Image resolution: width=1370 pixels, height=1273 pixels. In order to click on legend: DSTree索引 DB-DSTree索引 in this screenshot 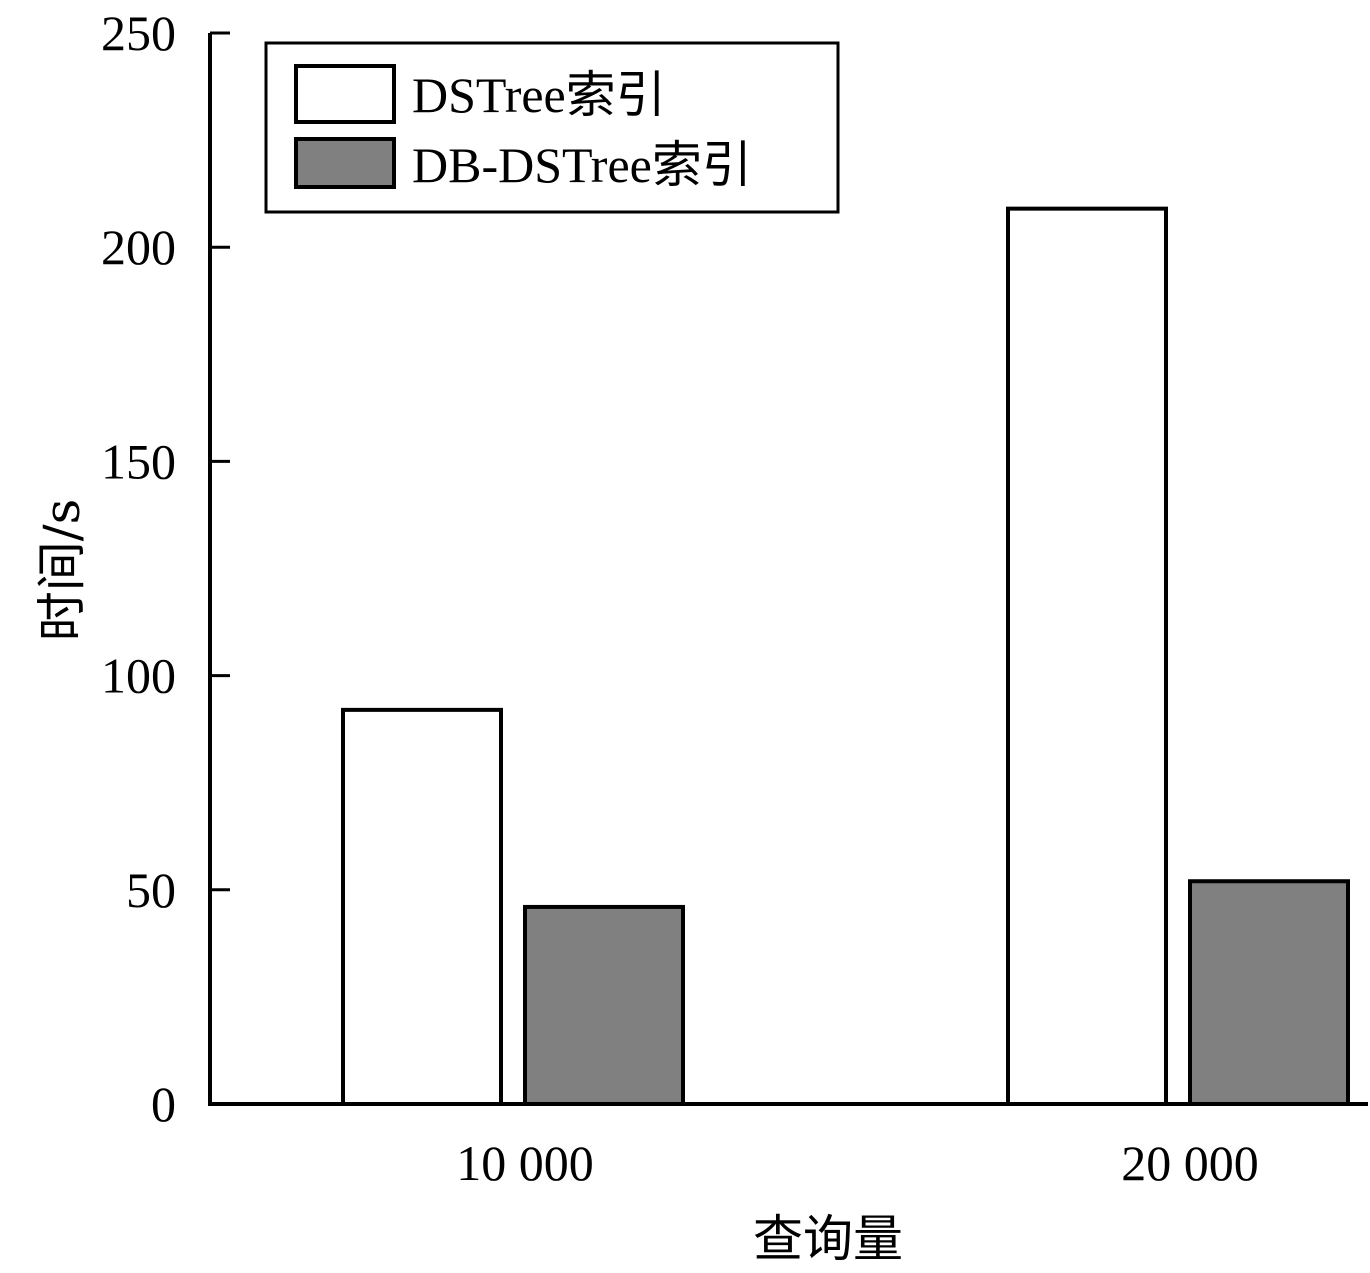, I will do `click(552, 127)`.